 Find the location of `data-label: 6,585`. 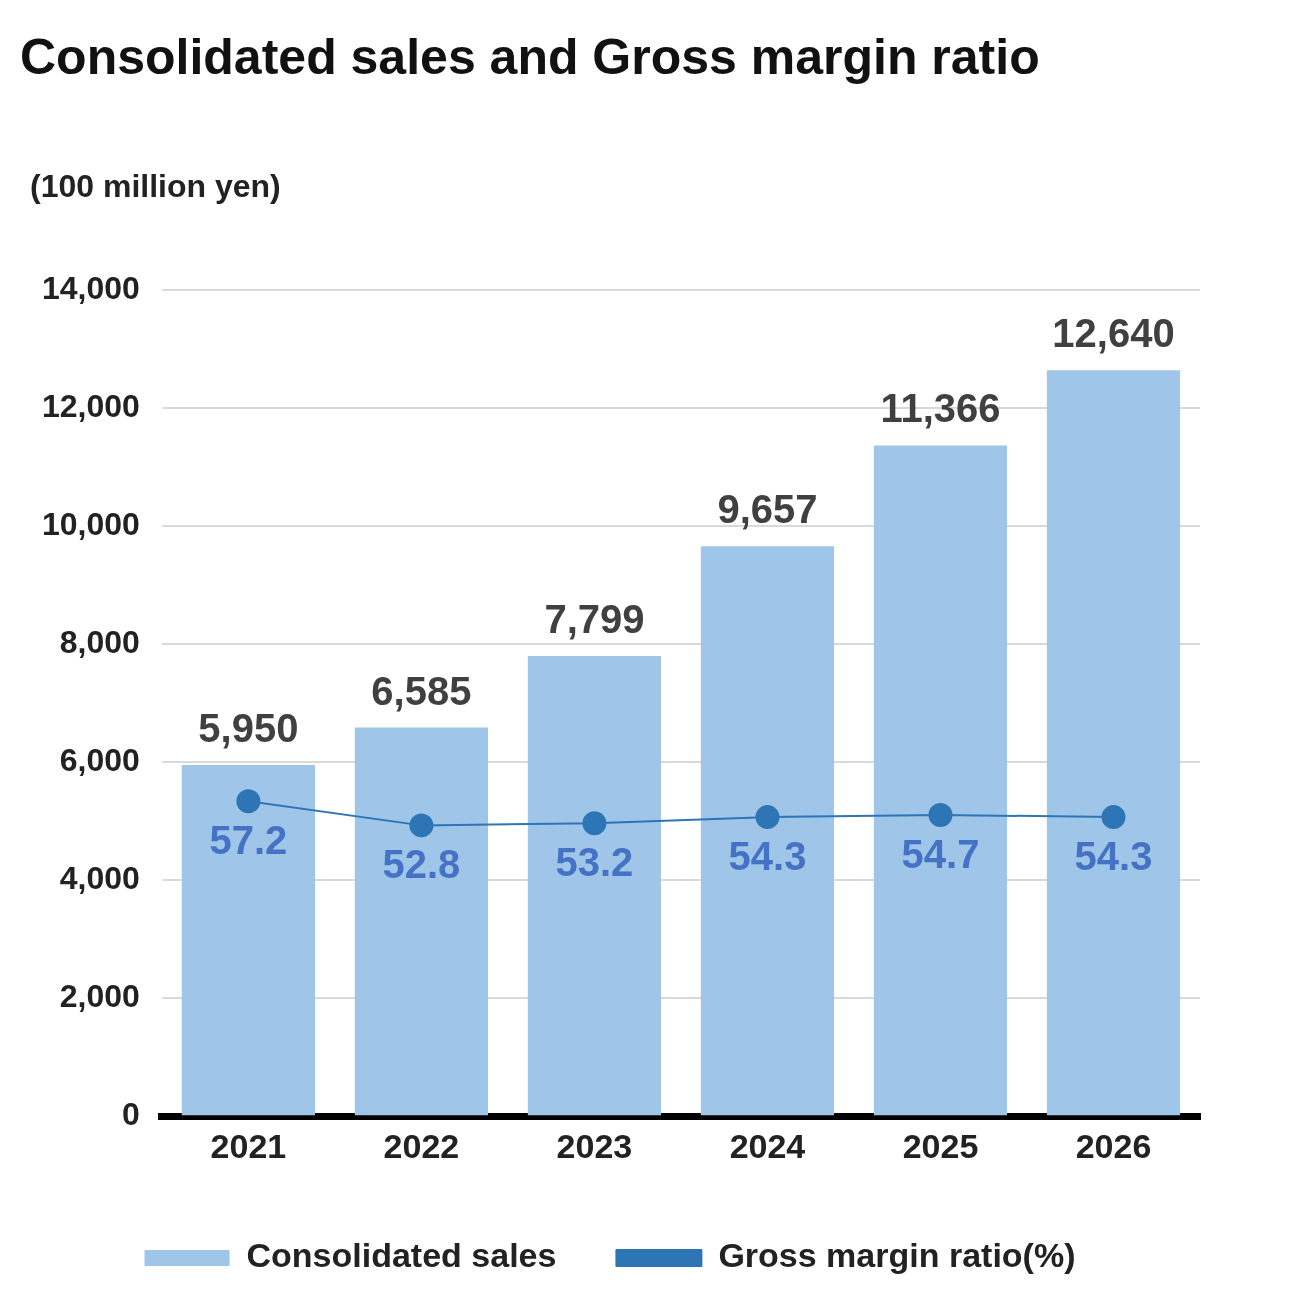

data-label: 6,585 is located at coordinates (421, 690).